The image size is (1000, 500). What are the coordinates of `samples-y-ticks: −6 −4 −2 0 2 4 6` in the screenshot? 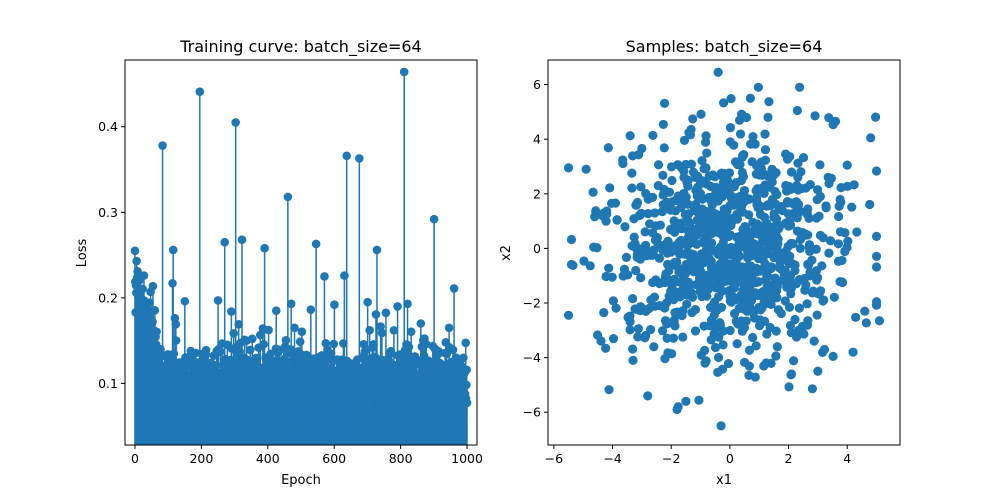 It's located at (535, 248).